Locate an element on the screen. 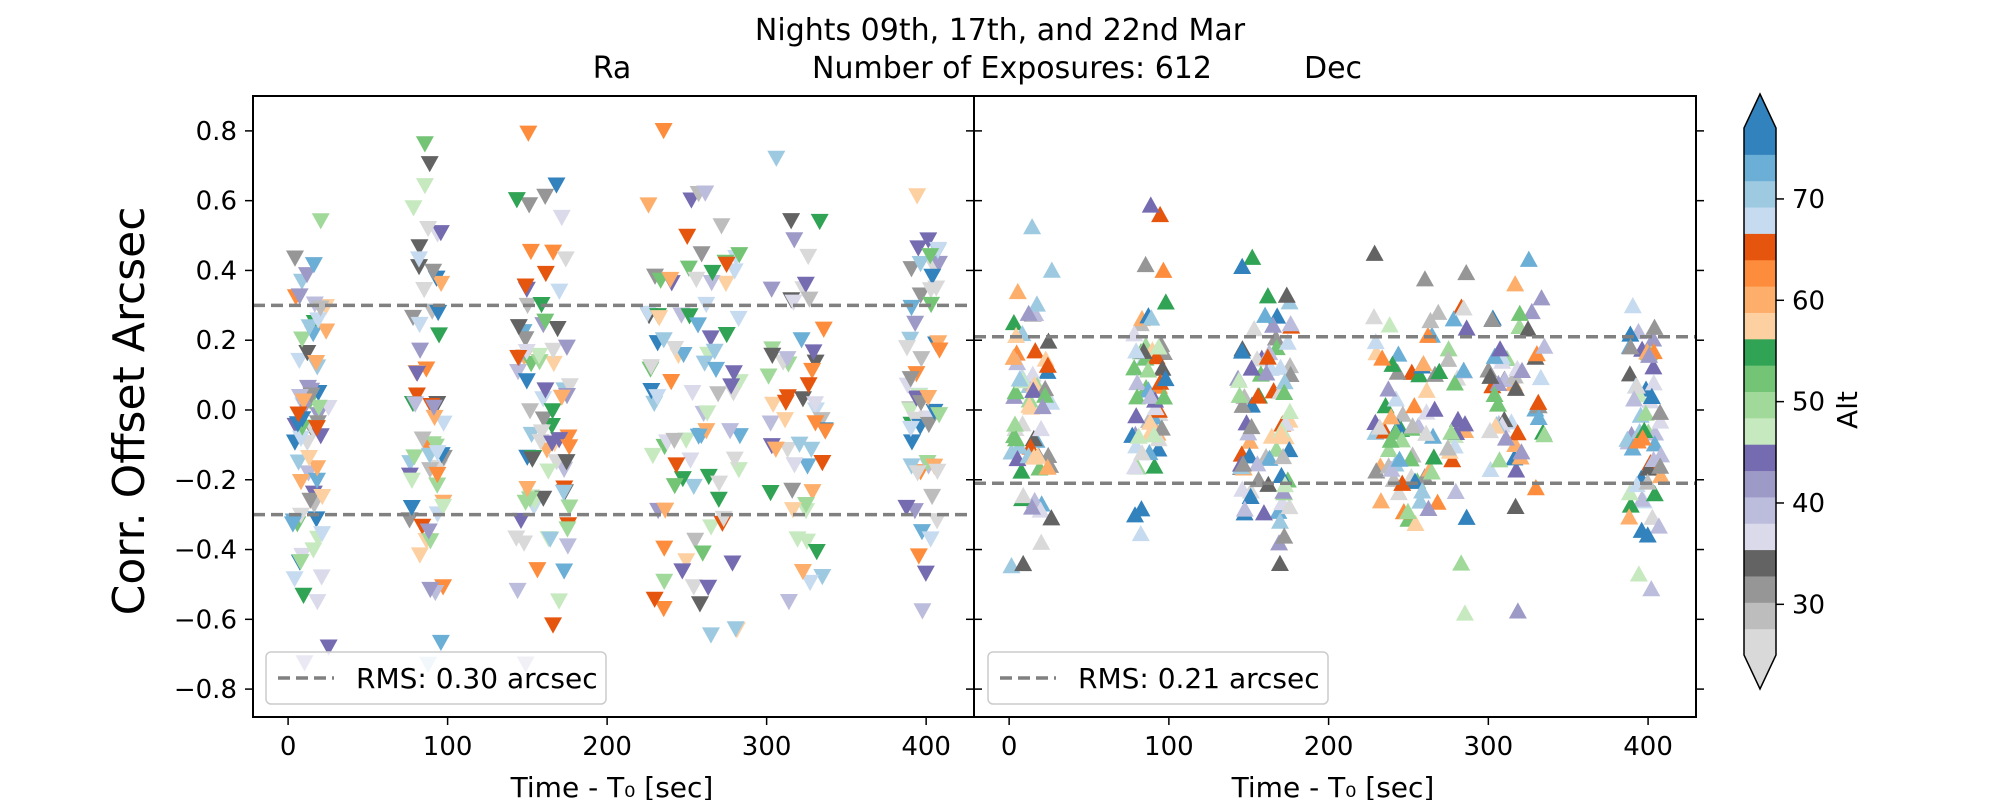 This screenshot has height=800, width=2000. figure-title-line1: Nights 09th, 17th, and 22nd Mar is located at coordinates (1000, 30).